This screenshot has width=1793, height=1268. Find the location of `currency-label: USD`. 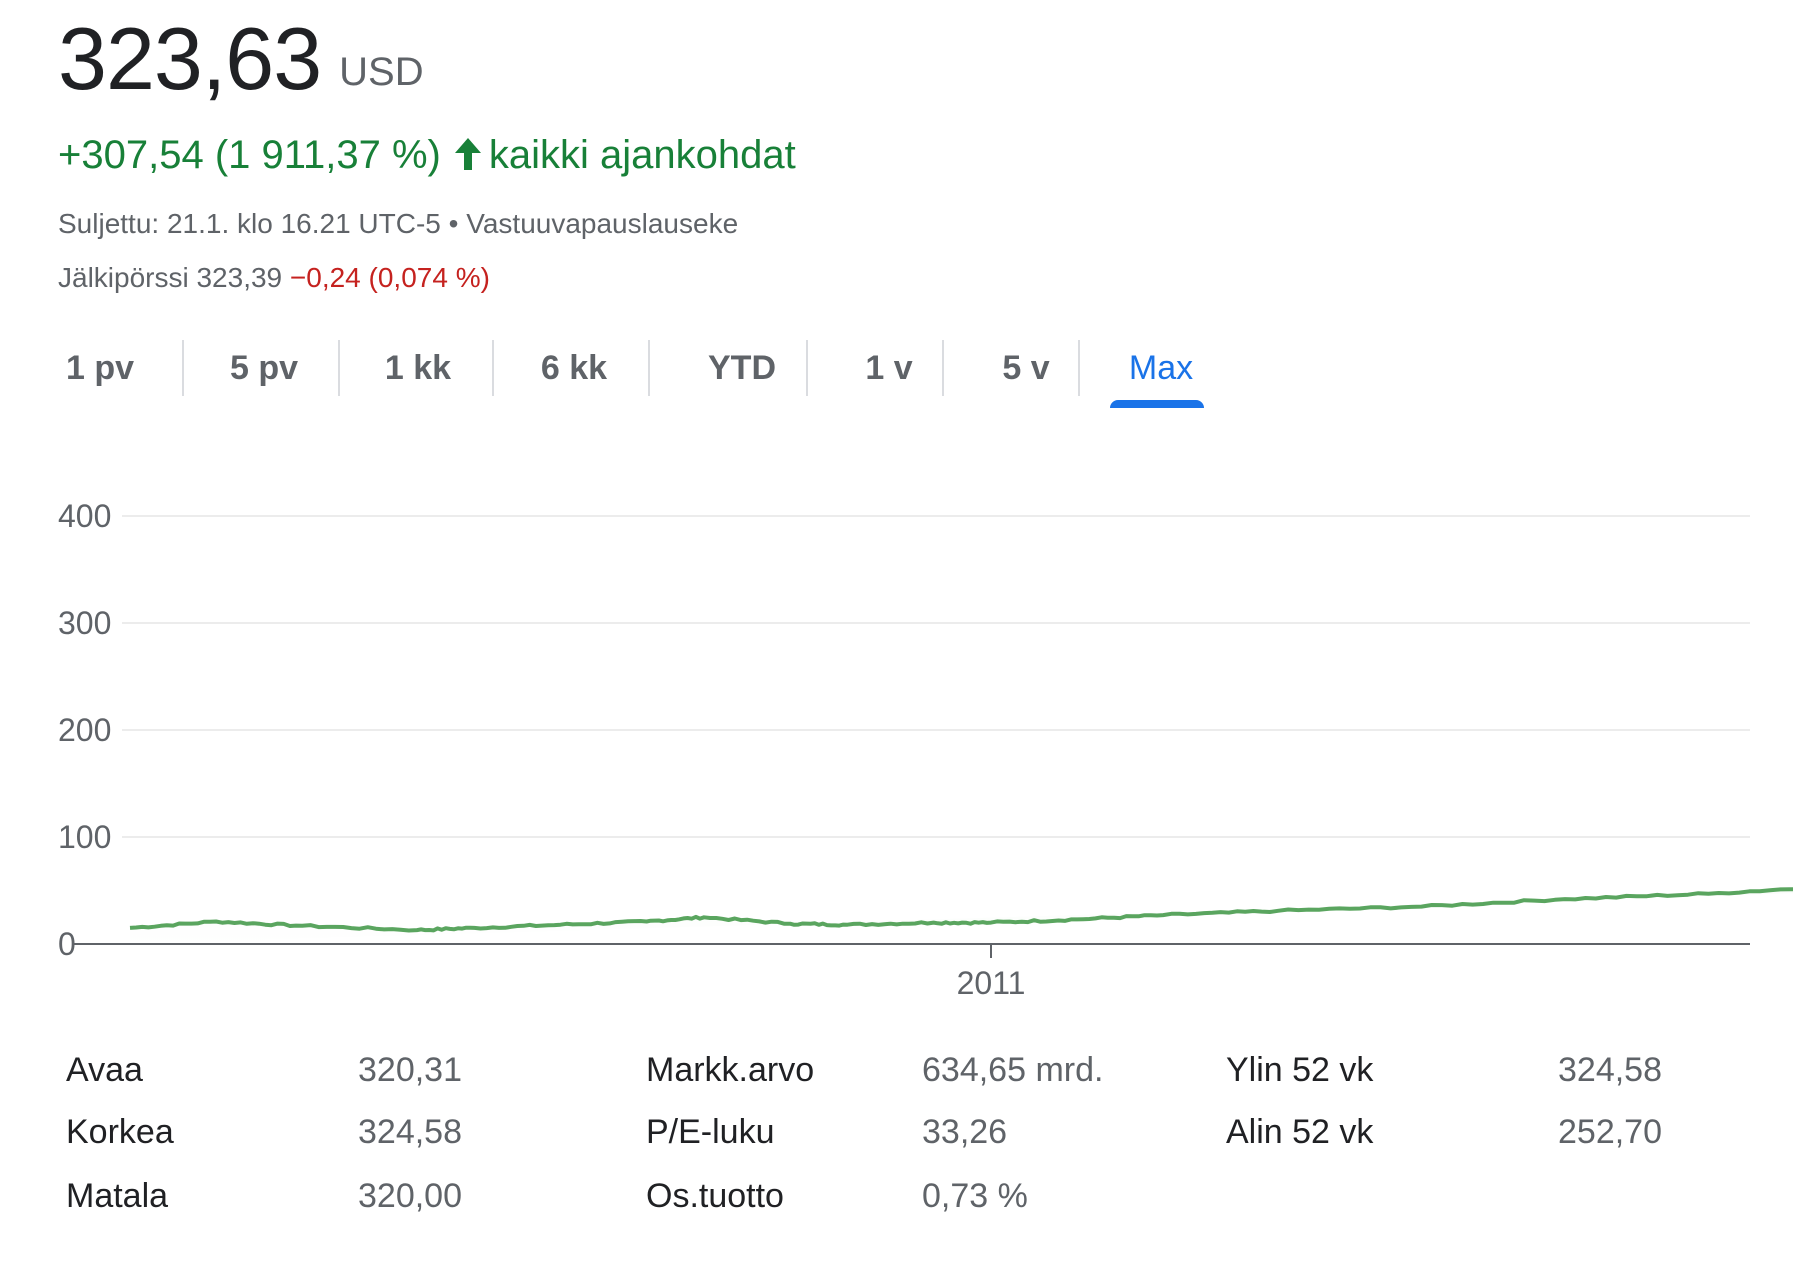

currency-label: USD is located at coordinates (381, 72).